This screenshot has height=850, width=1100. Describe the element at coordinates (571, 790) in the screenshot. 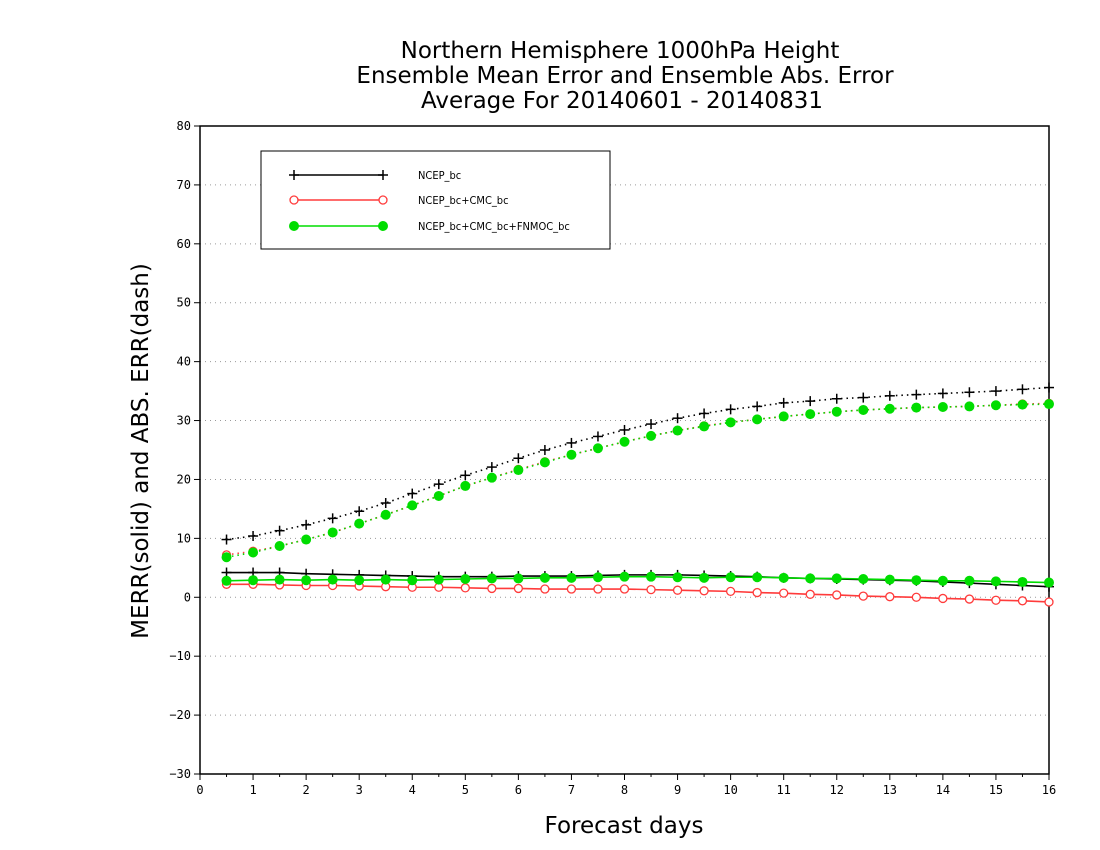

I see `x-tick-label: 7` at that location.